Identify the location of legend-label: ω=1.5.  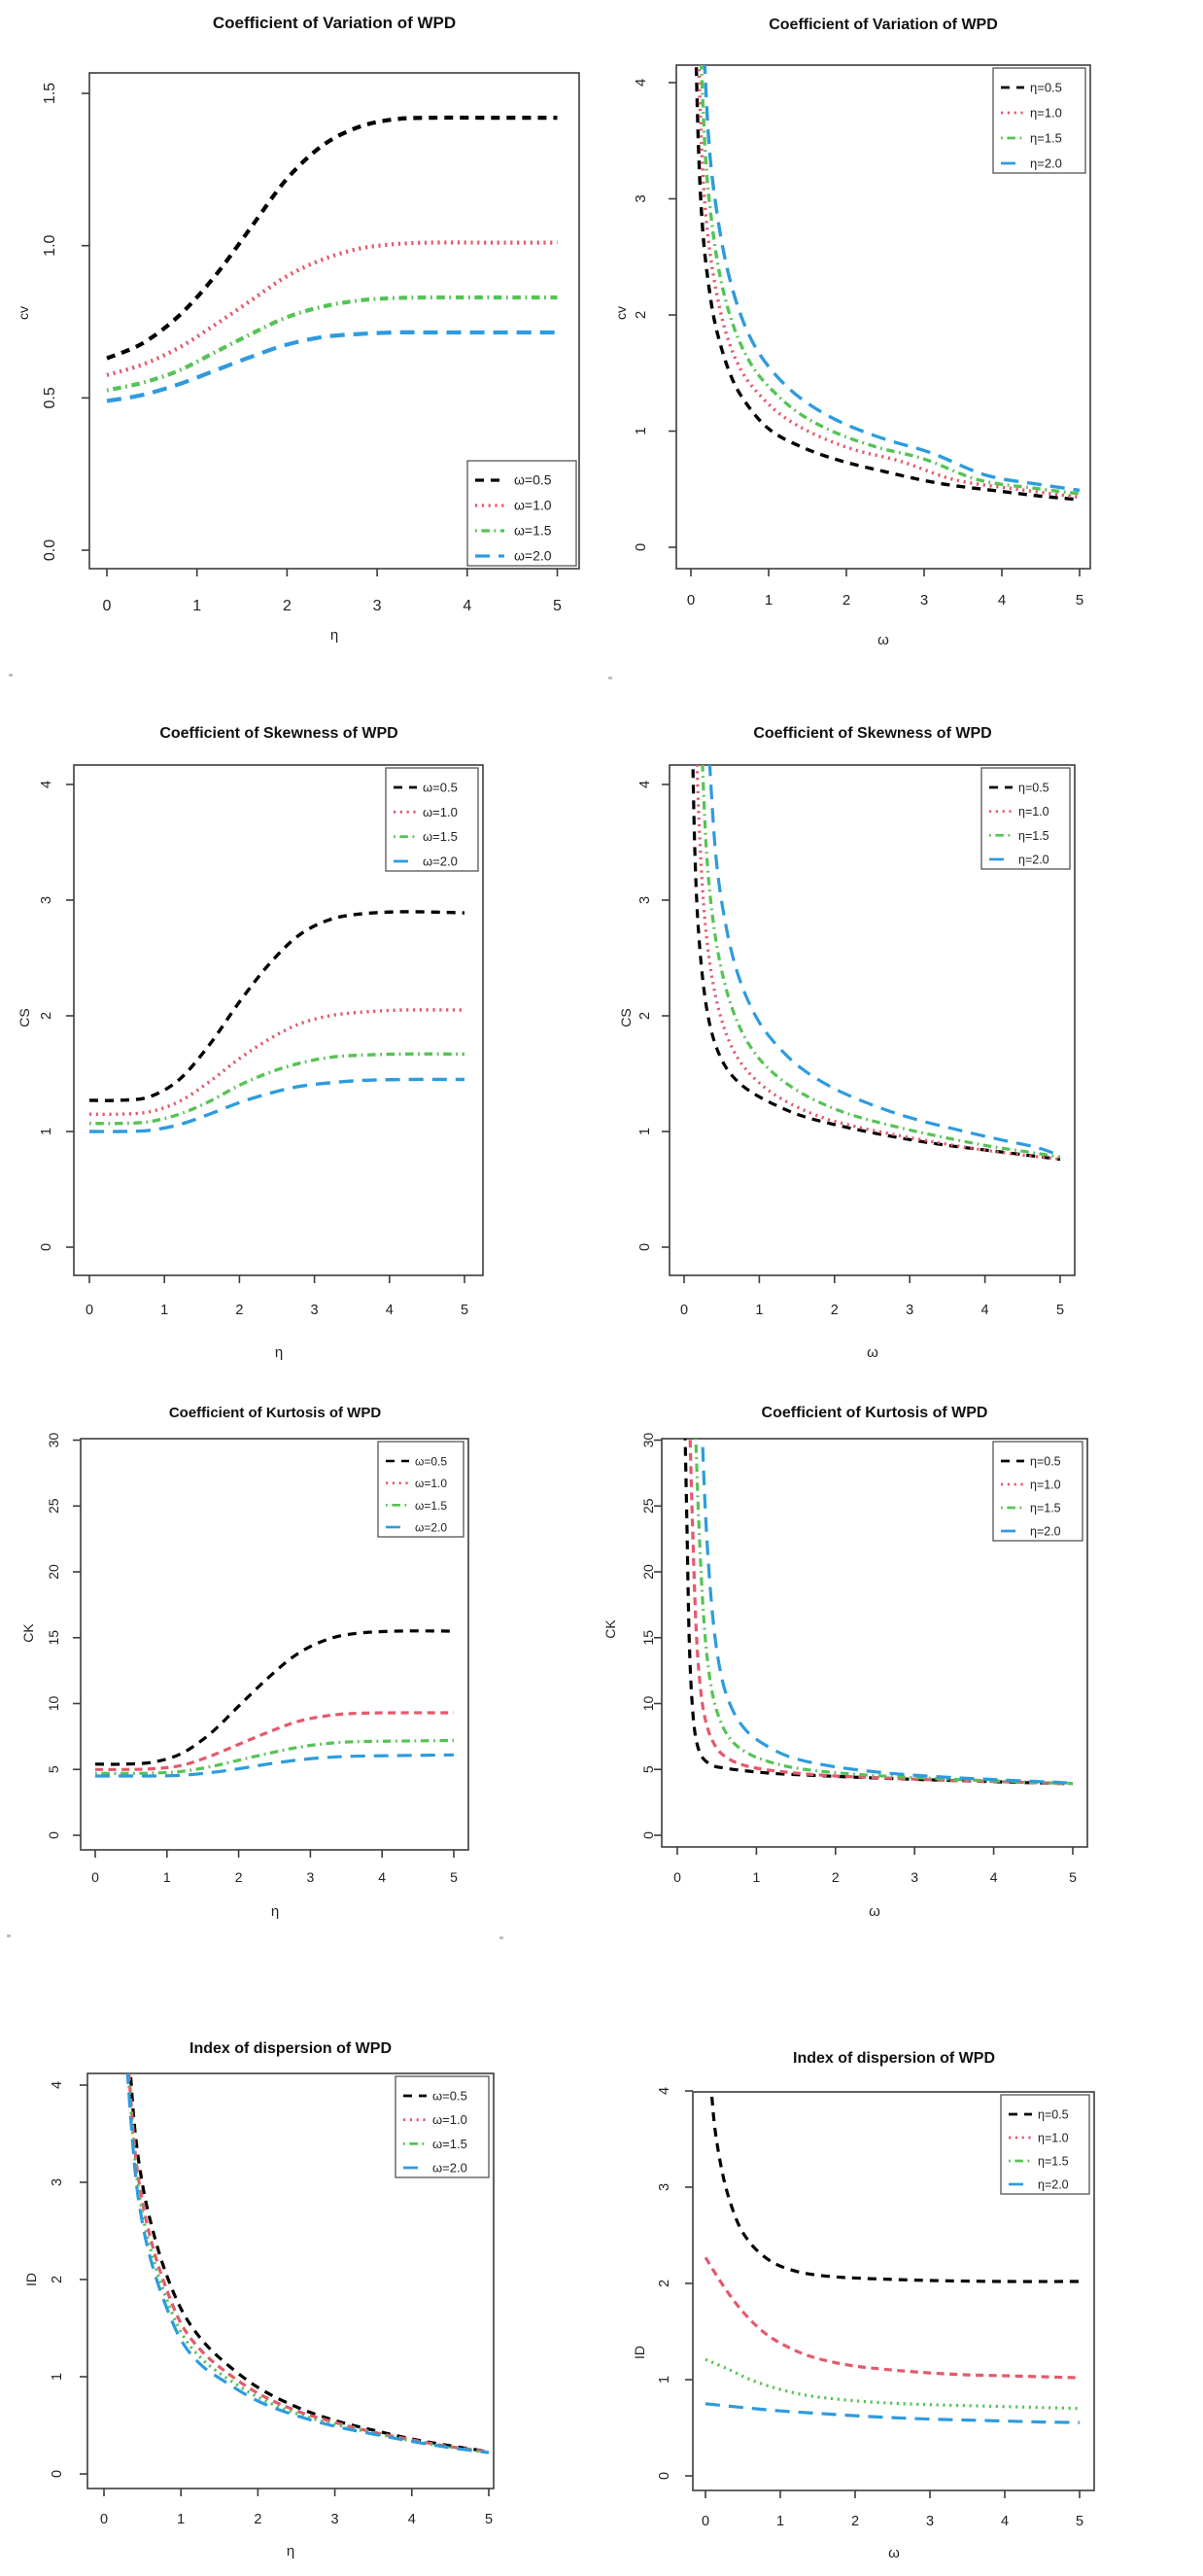
(449, 2144).